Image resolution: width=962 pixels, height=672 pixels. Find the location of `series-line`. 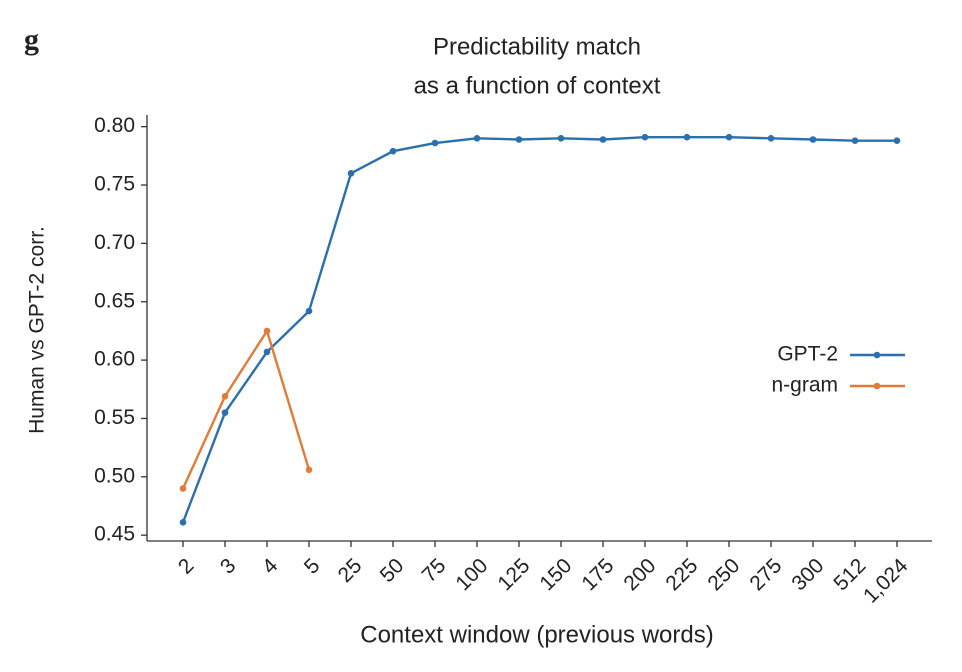

series-line is located at coordinates (246, 408).